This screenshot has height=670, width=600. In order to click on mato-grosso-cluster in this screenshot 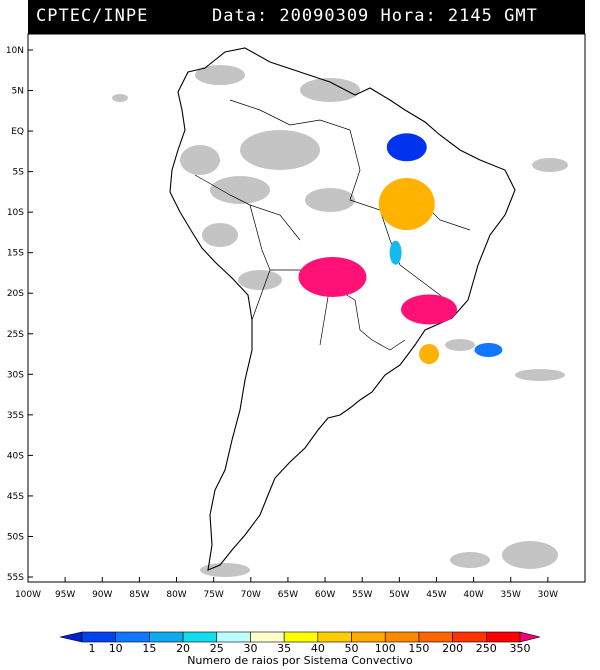, I will do `click(332, 277)`.